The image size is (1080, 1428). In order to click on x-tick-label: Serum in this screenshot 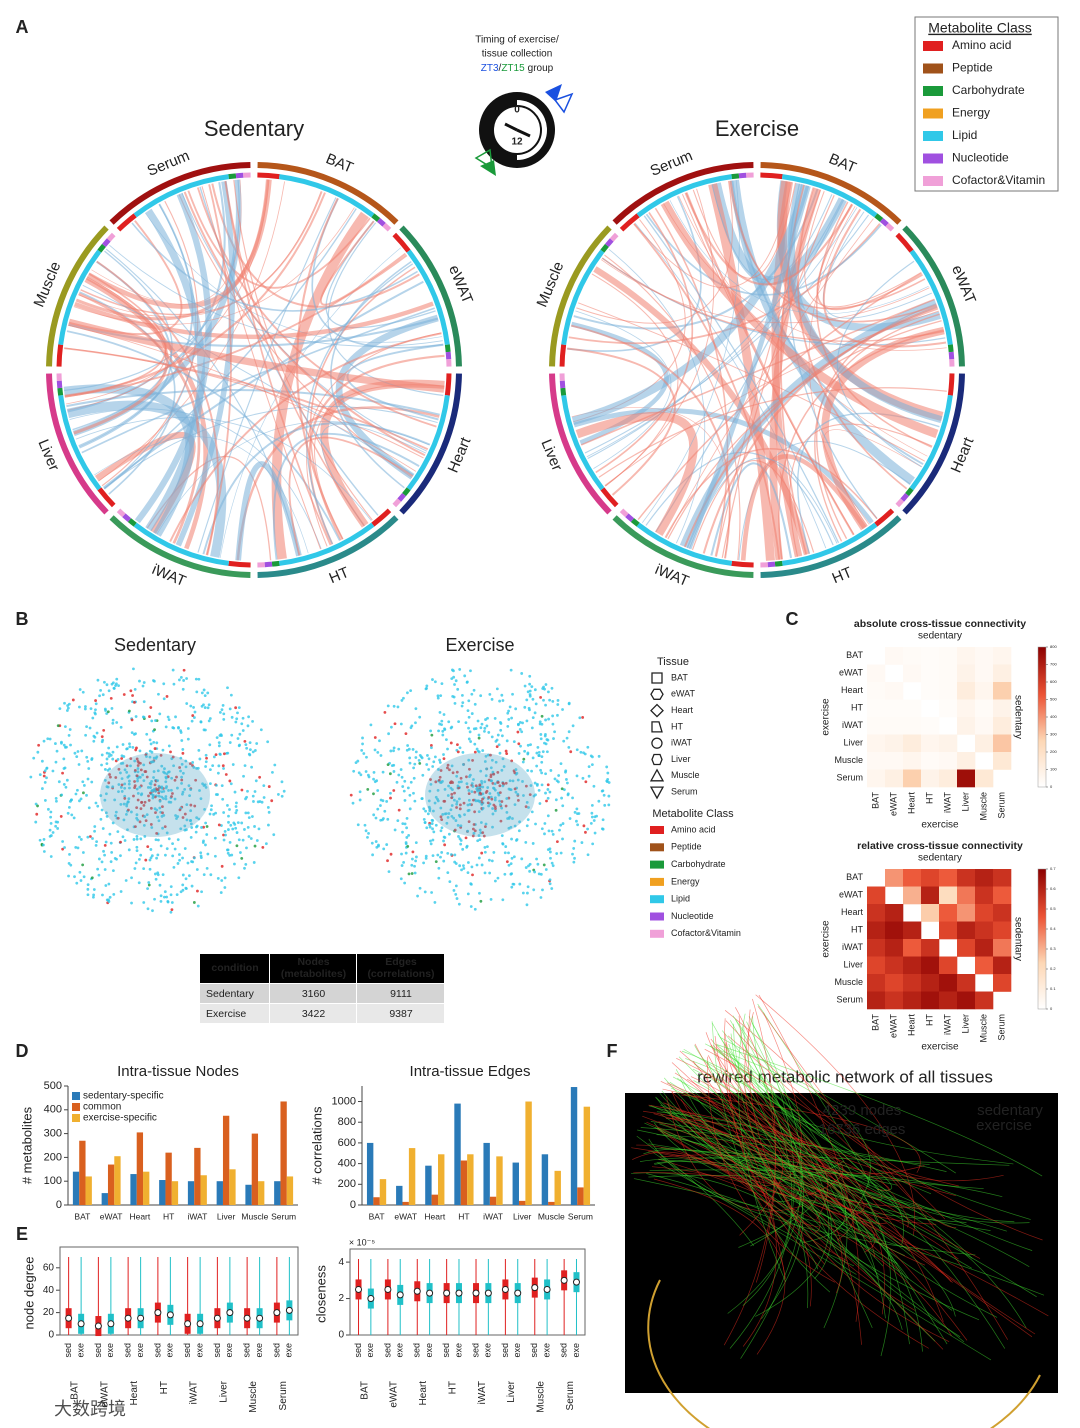, I will do `click(580, 1216)`.